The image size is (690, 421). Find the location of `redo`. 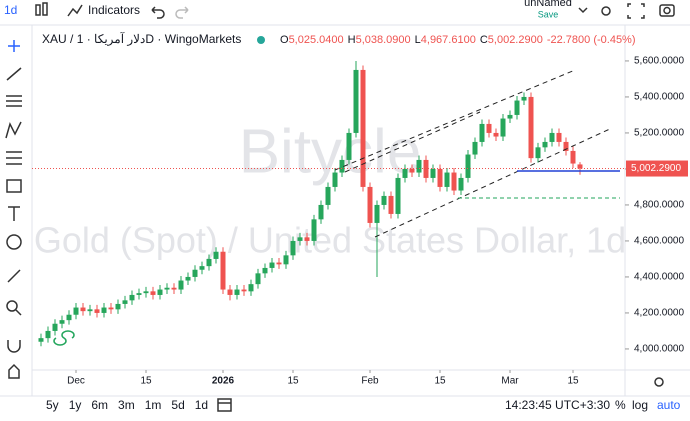

redo is located at coordinates (182, 12).